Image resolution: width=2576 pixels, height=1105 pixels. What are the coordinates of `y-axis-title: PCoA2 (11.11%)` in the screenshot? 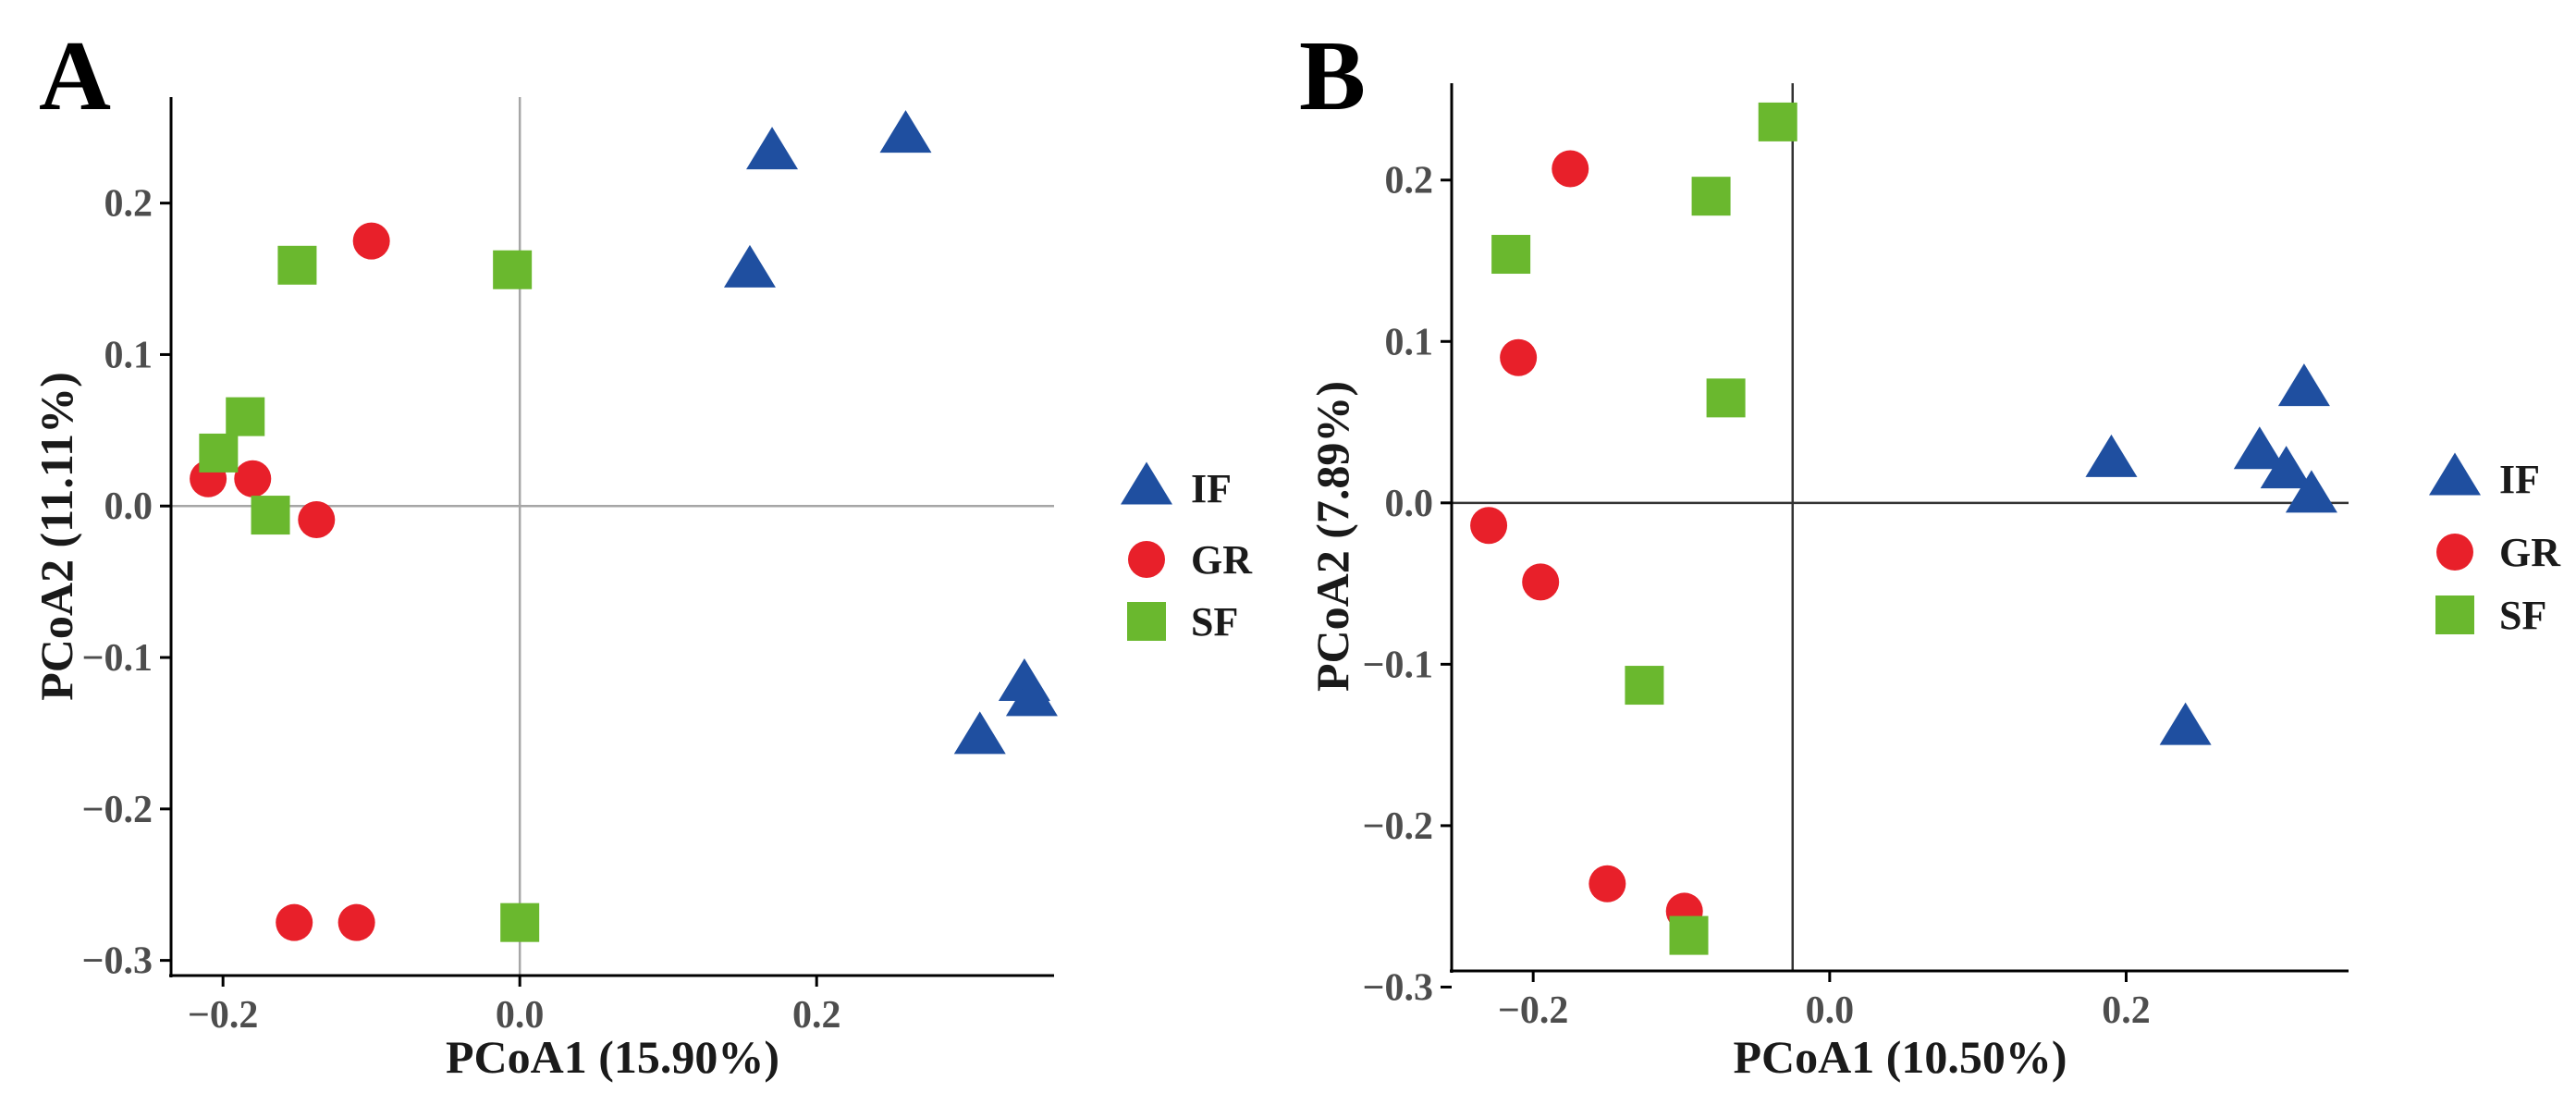 It's located at (57, 536).